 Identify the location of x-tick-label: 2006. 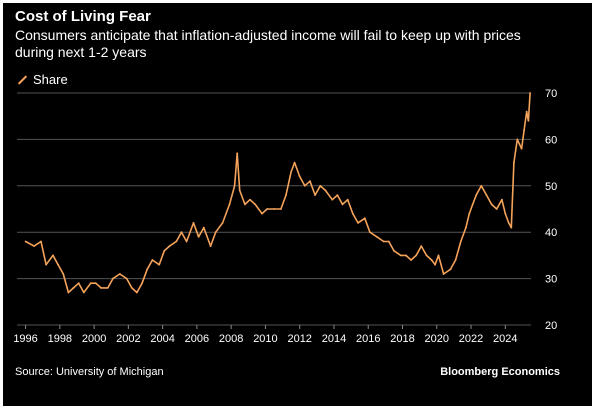
(197, 339).